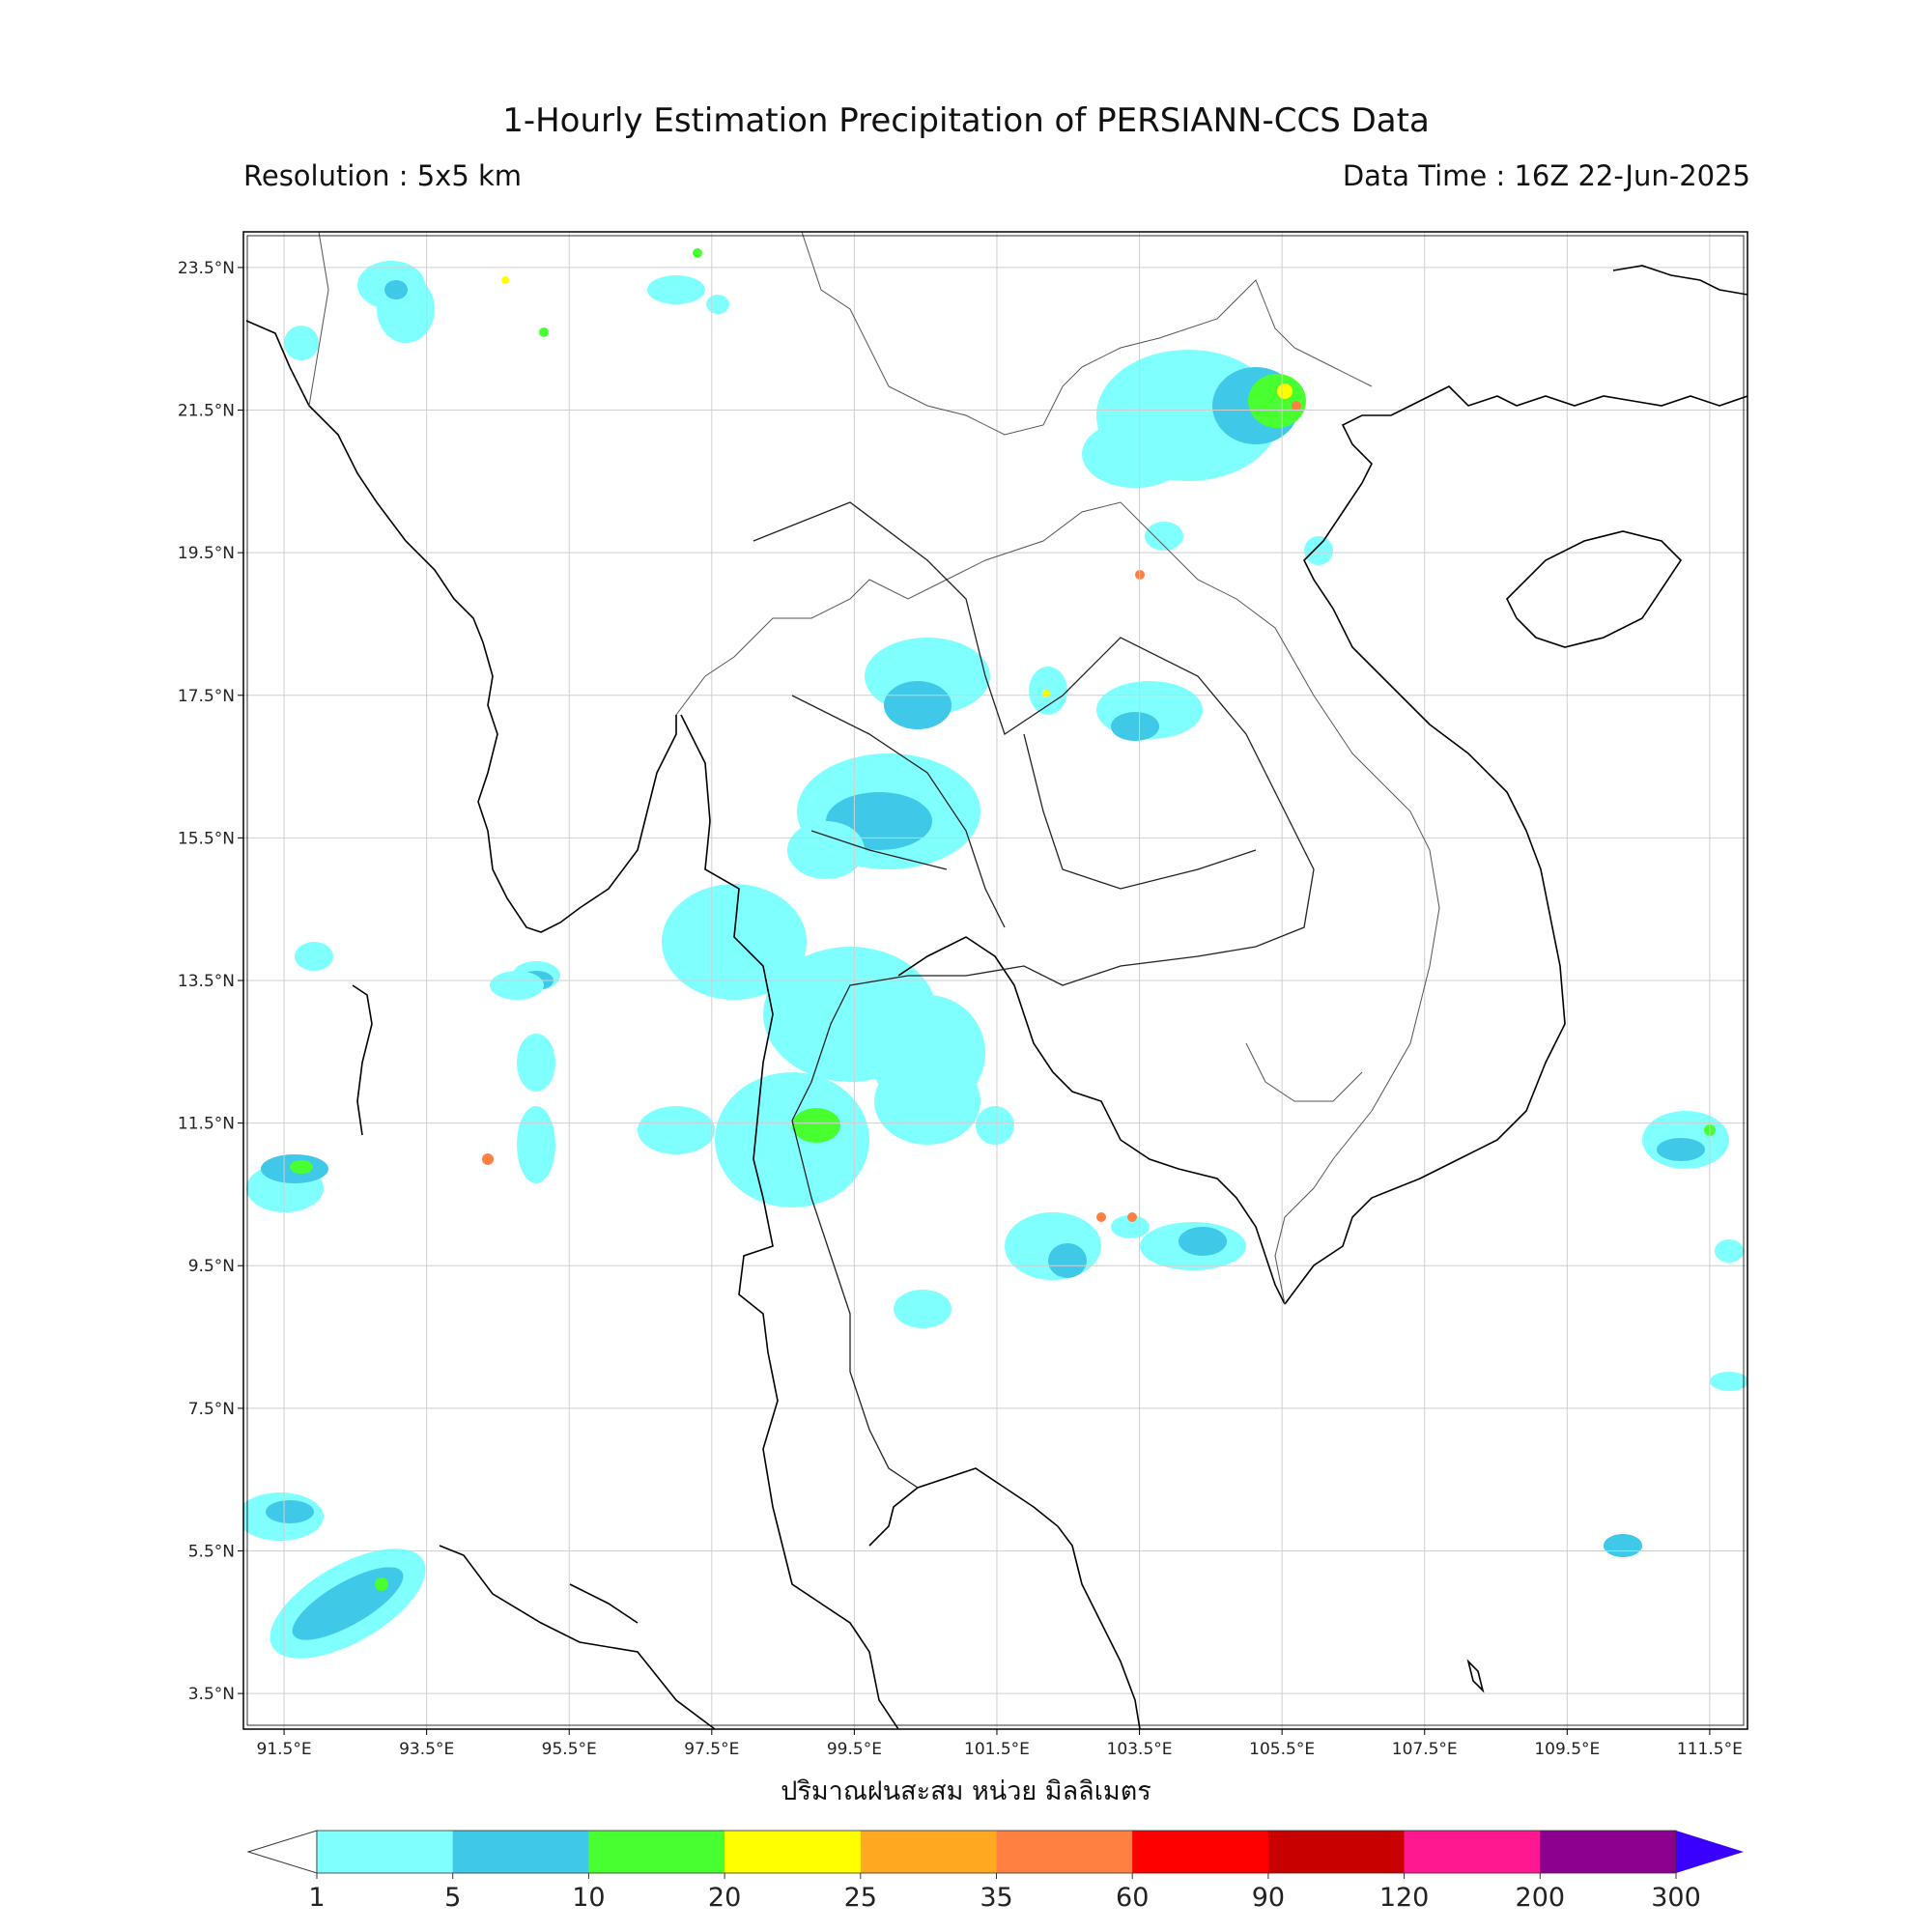 This screenshot has height=1932, width=1932. Describe the element at coordinates (1546, 175) in the screenshot. I see `data-time-label: Data Time : 16Z 22-Jun-2025` at that location.